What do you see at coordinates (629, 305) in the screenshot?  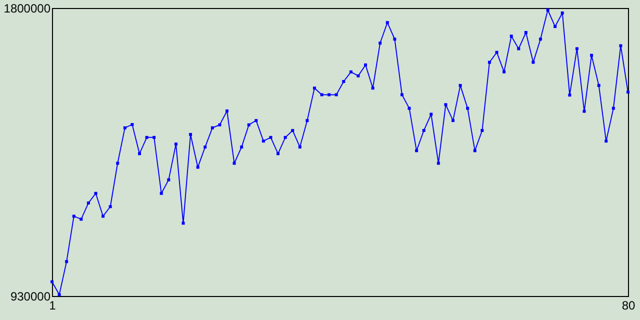 I see `x-tick-label: 80` at bounding box center [629, 305].